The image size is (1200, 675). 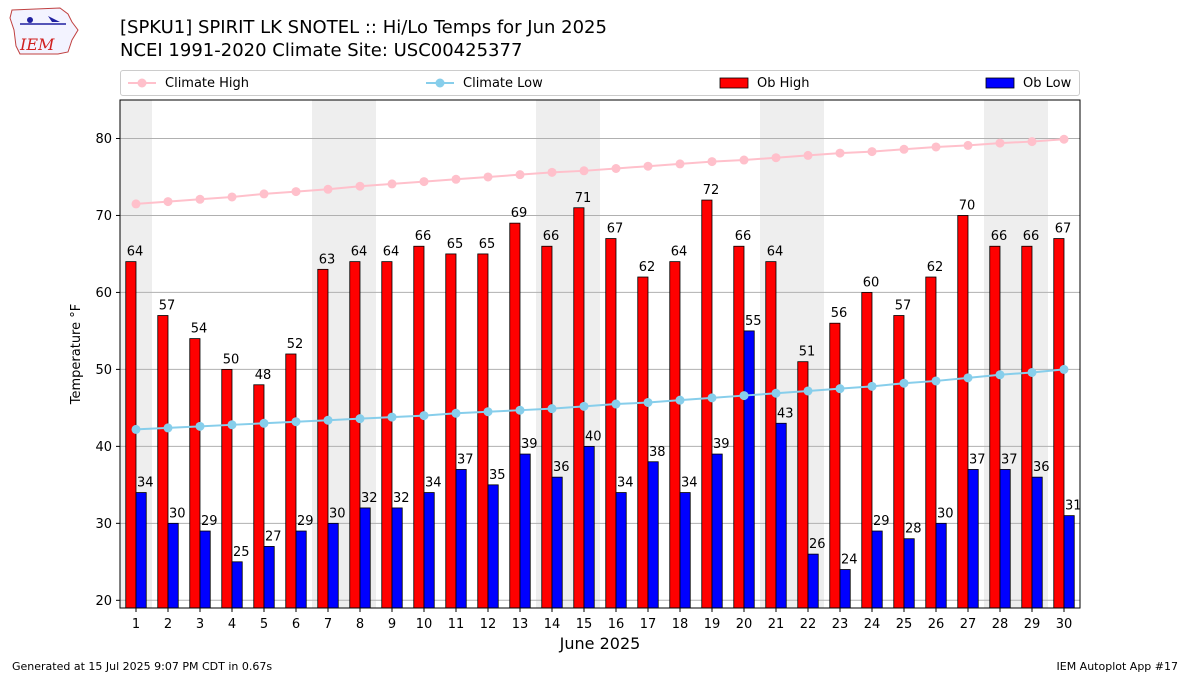 What do you see at coordinates (76, 354) in the screenshot?
I see `y-axis-label: Temperature °F` at bounding box center [76, 354].